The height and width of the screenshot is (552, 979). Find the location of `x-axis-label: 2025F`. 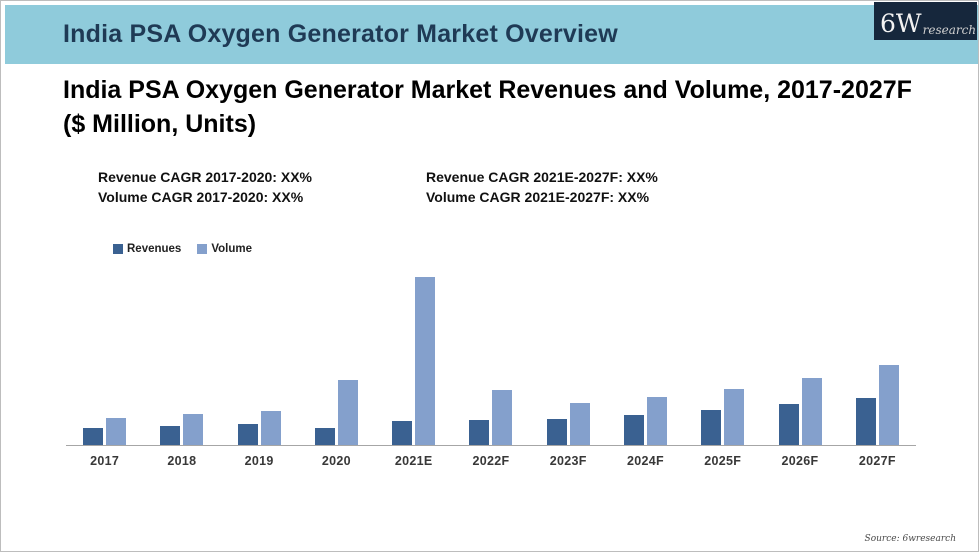

x-axis-label: 2025F is located at coordinates (723, 461).